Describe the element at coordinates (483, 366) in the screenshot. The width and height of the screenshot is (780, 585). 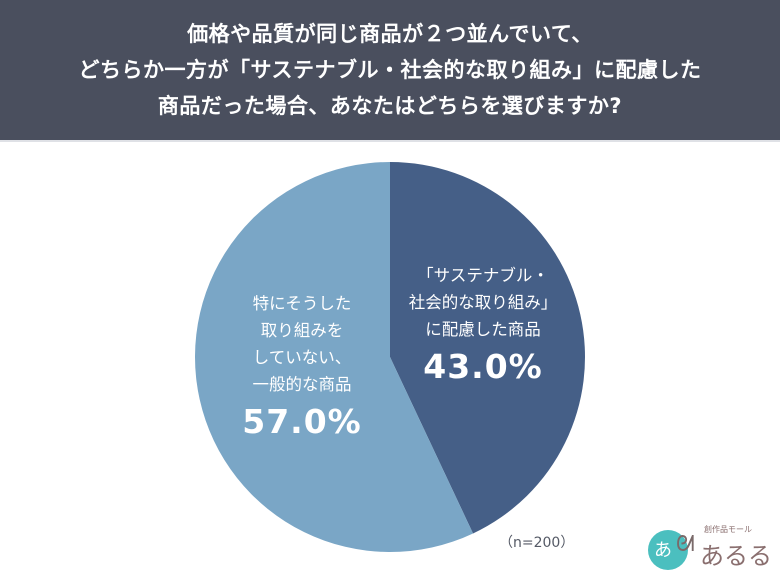
I see `slice-percent: 43.0%` at that location.